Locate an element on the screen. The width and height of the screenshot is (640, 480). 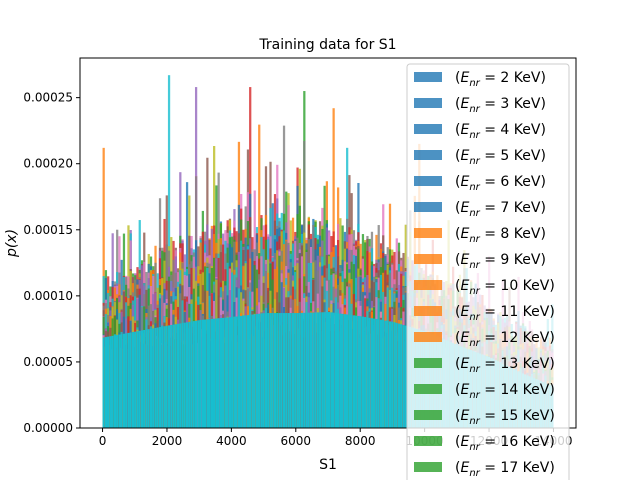
y-tick-label: 0.00020 is located at coordinates (48, 164).